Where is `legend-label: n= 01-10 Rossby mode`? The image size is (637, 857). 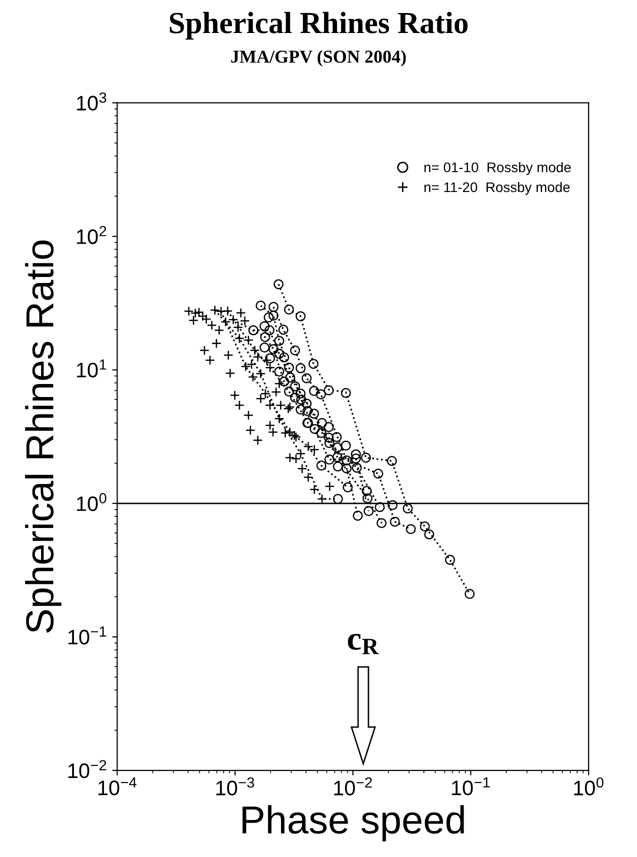
legend-label: n= 01-10 Rossby mode is located at coordinates (497, 169).